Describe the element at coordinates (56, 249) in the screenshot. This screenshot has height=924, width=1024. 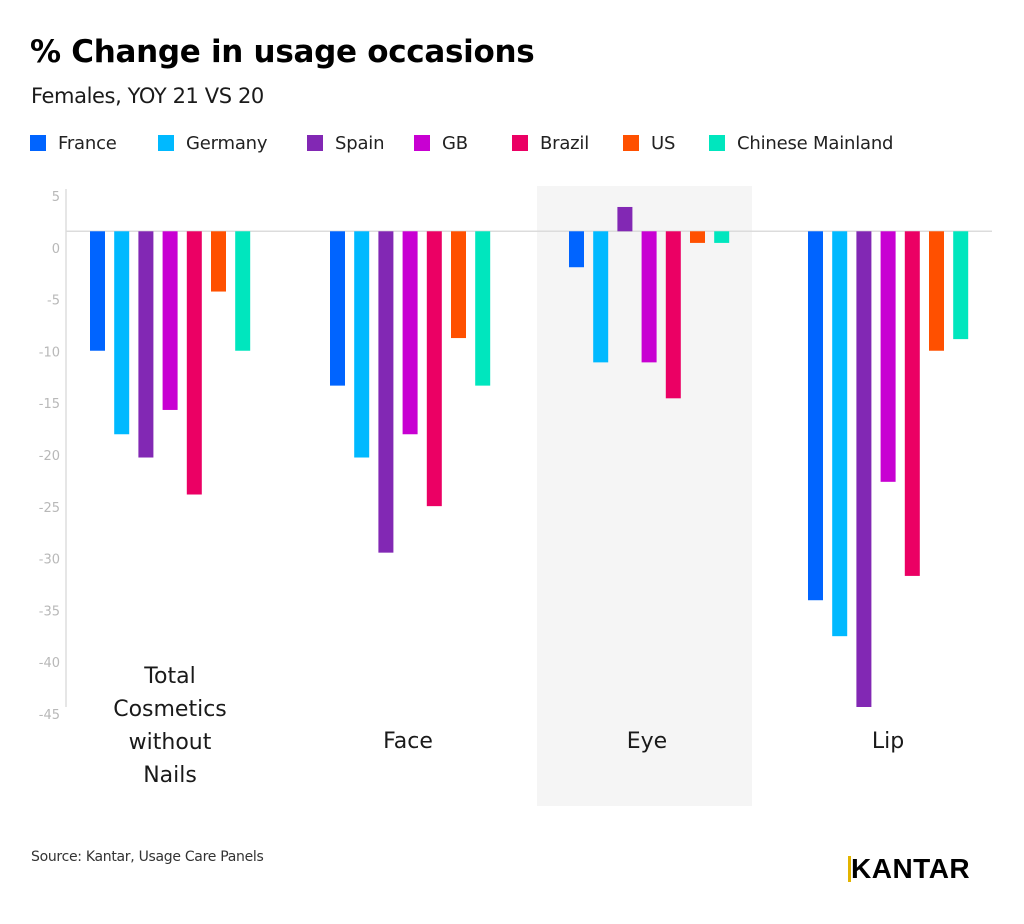
I see `y-tick-label: 0` at that location.